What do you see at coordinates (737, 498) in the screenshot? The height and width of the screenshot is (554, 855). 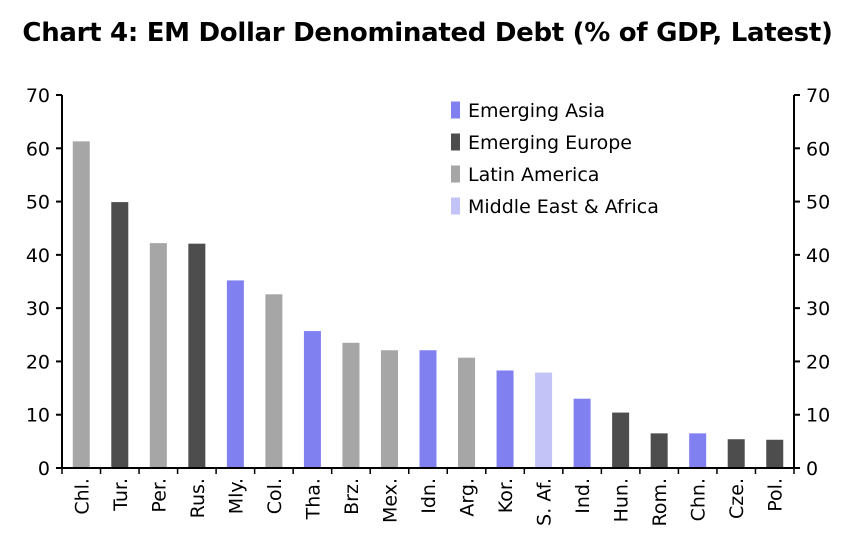 I see `x-tick-label: Cze.` at bounding box center [737, 498].